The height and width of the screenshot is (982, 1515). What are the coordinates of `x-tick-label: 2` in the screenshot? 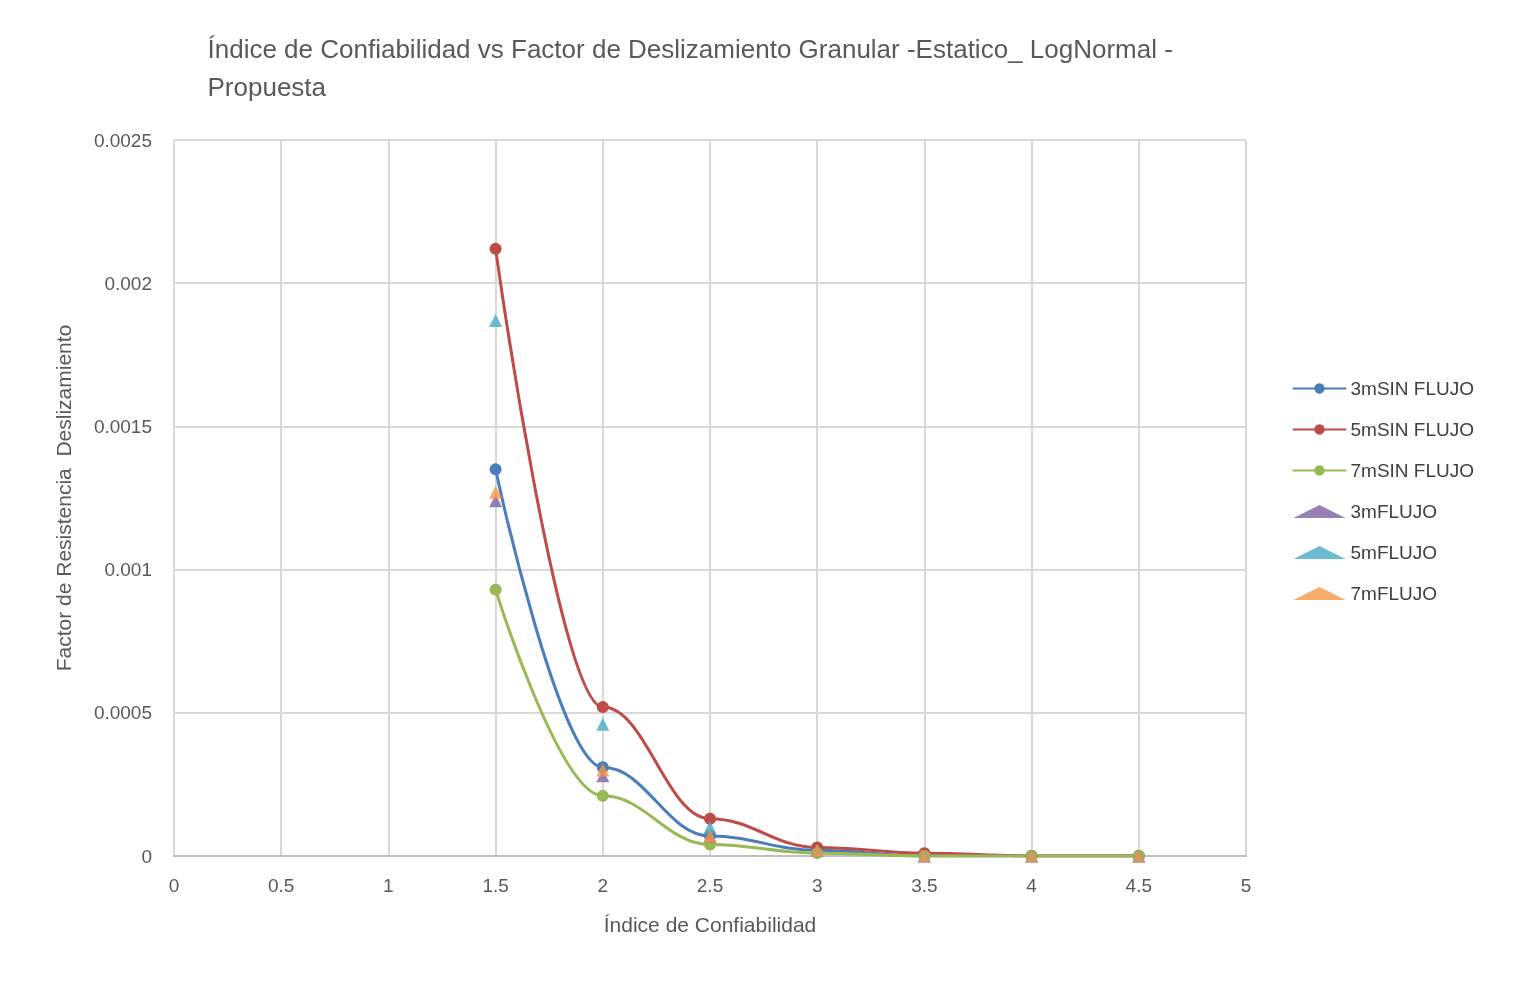 It's located at (603, 885).